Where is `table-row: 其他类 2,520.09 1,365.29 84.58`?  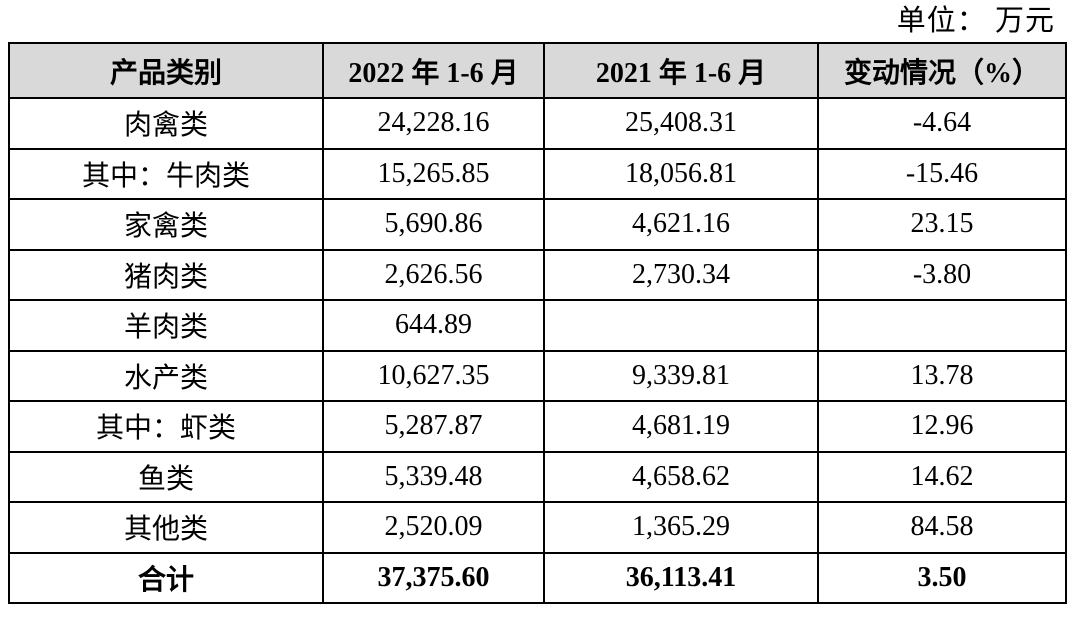 table-row: 其他类 2,520.09 1,365.29 84.58 is located at coordinates (537, 527).